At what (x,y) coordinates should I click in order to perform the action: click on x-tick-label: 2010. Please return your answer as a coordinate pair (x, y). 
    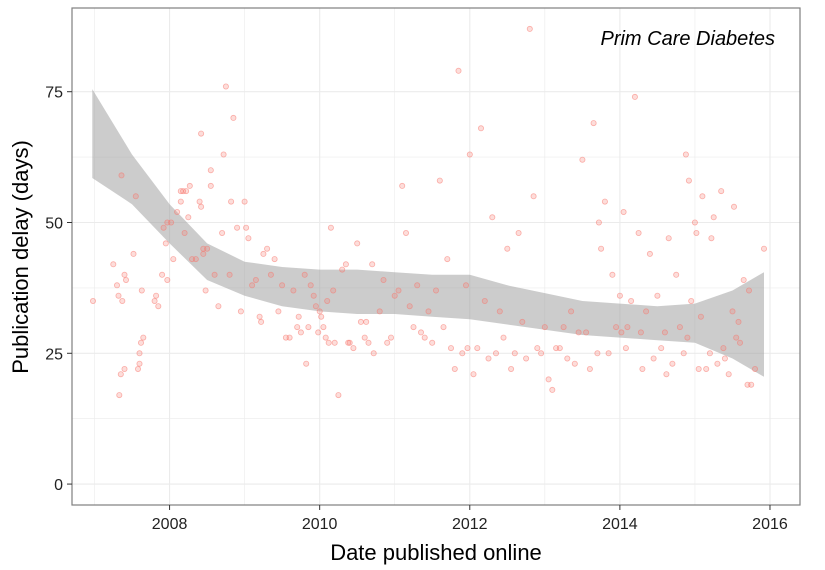
    Looking at the image, I should click on (320, 524).